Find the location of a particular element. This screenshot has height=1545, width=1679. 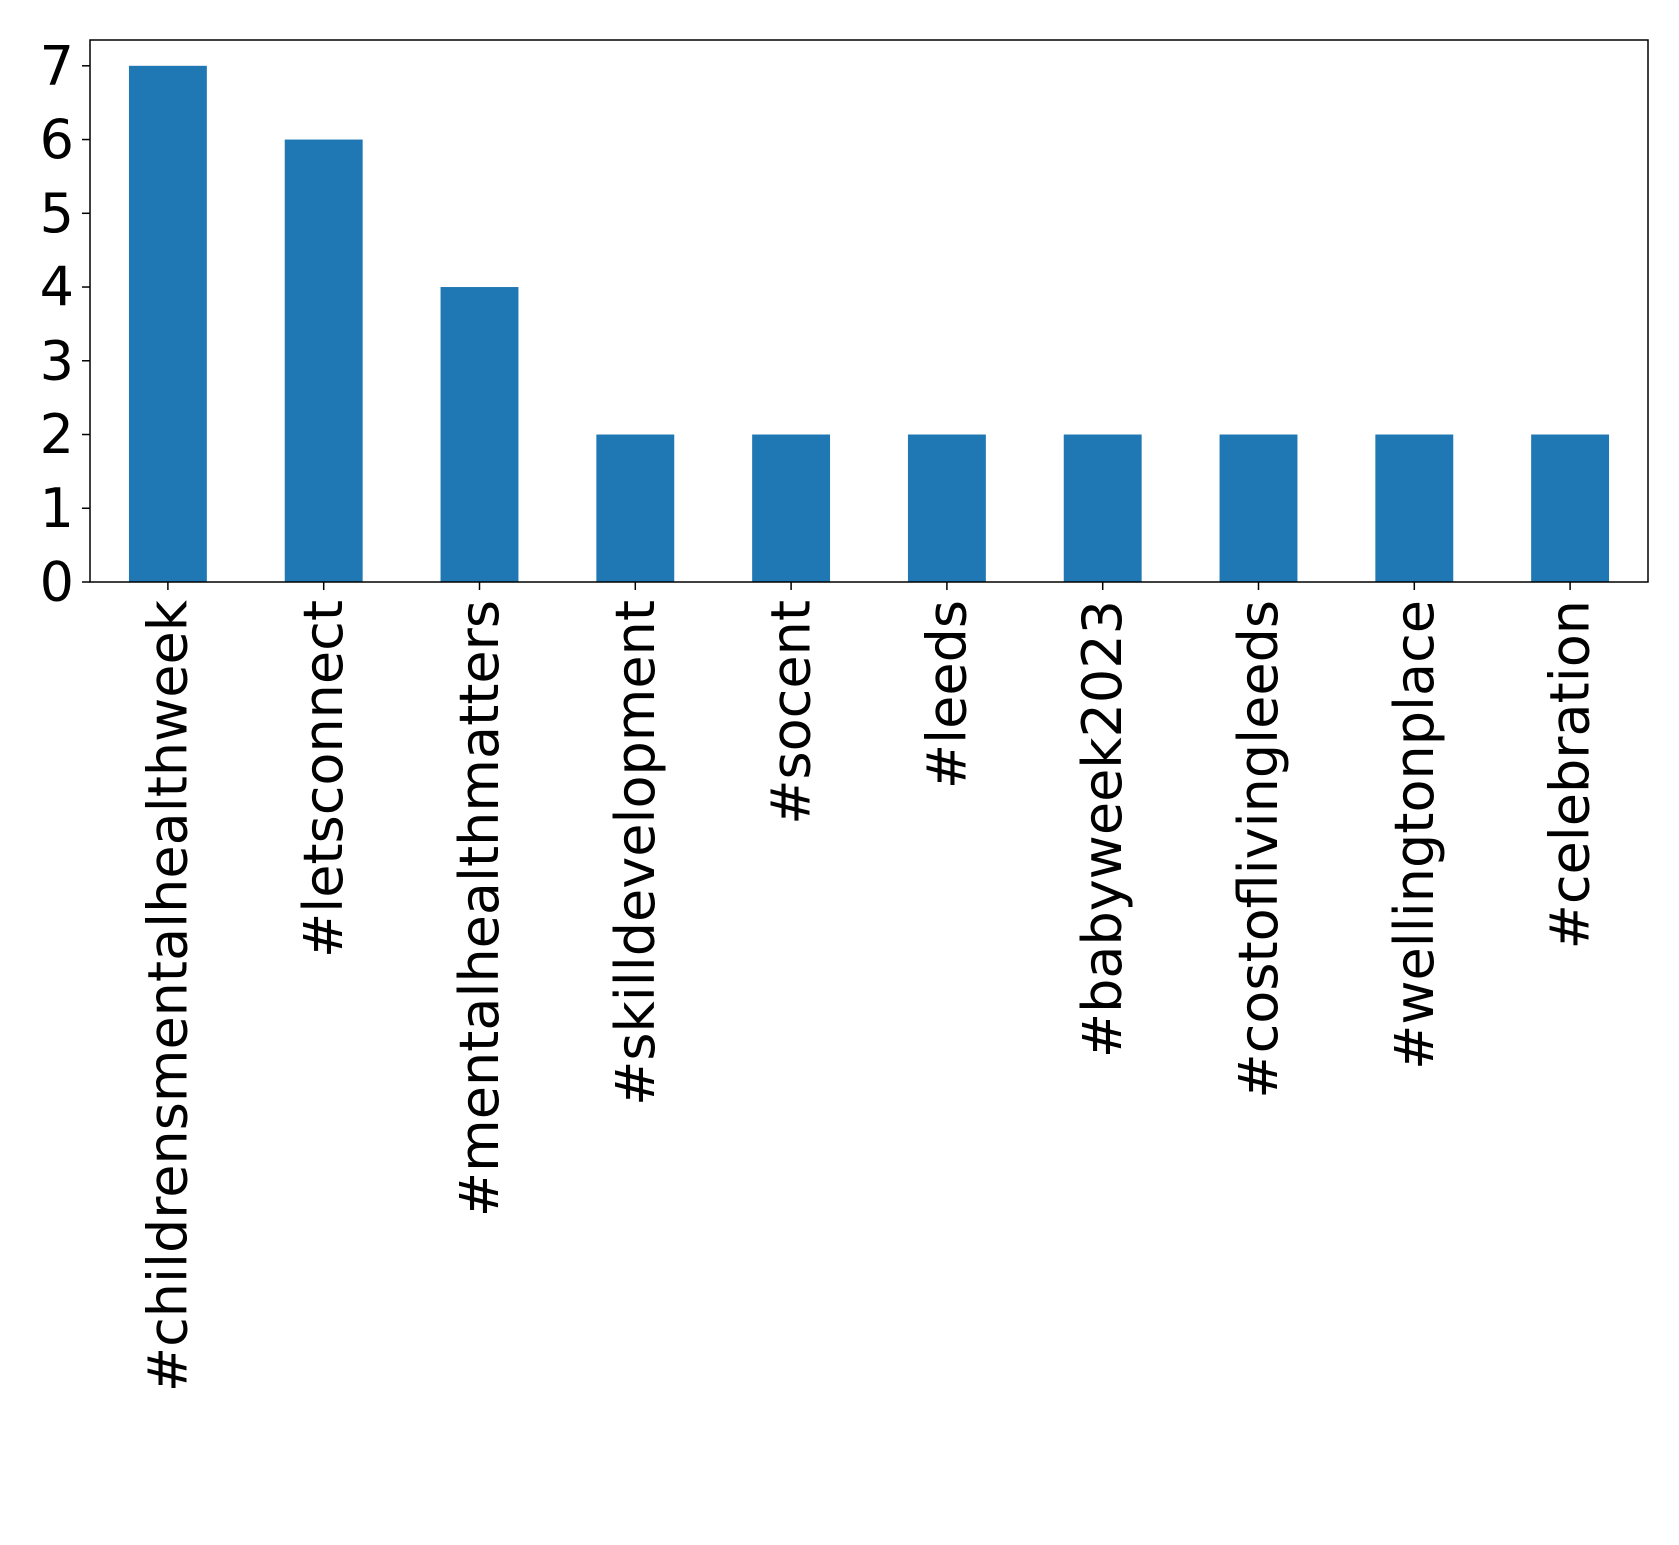

y-tick-label: 7 is located at coordinates (57, 65).